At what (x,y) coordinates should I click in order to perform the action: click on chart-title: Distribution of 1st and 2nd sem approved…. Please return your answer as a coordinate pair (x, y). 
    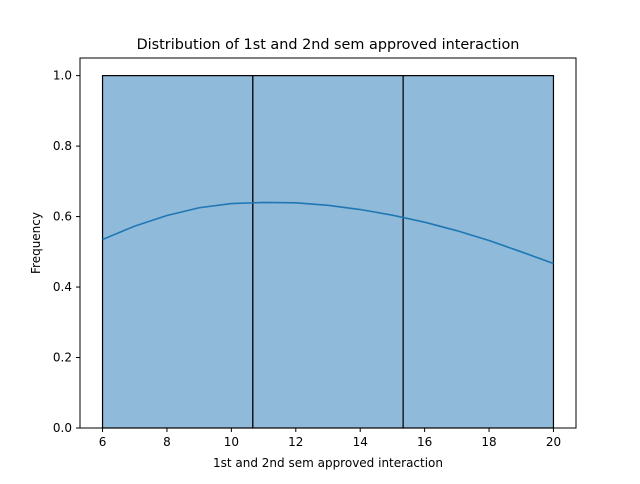
    Looking at the image, I should click on (328, 45).